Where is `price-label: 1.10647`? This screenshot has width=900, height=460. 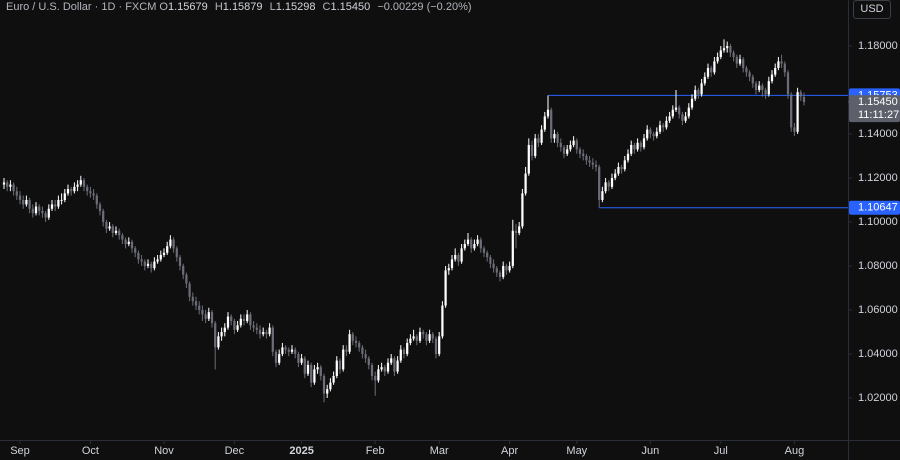
price-label: 1.10647 is located at coordinates (878, 208).